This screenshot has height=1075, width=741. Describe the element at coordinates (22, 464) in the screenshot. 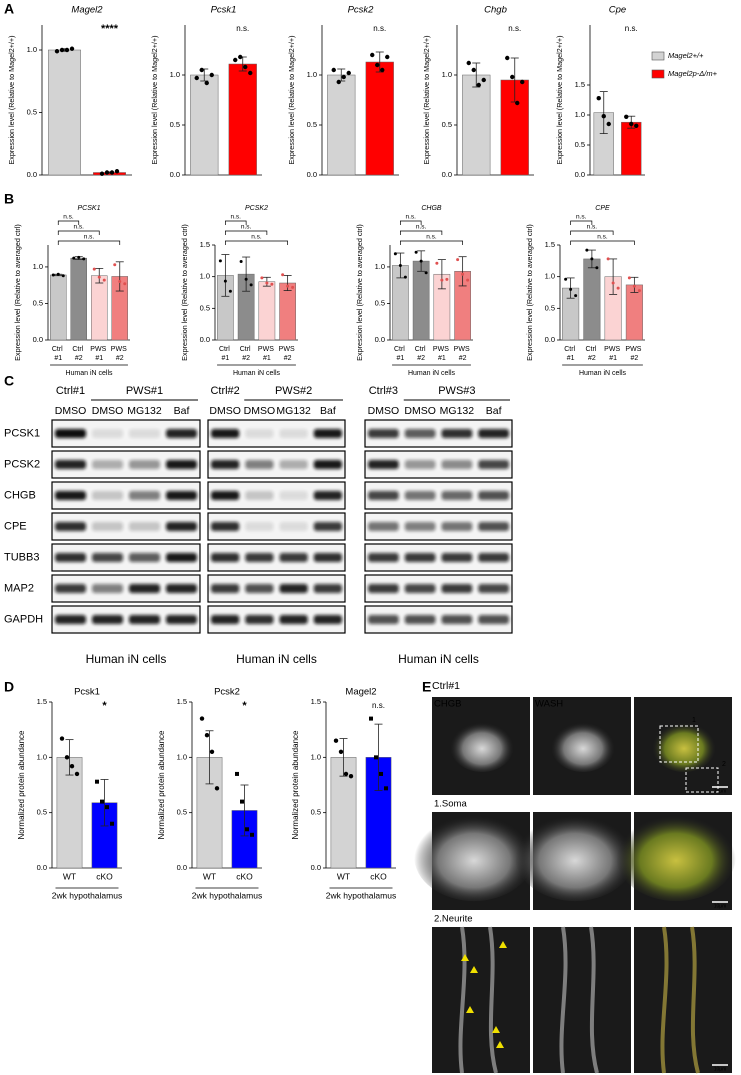

I see `blot-protein-label: PCSK2` at that location.